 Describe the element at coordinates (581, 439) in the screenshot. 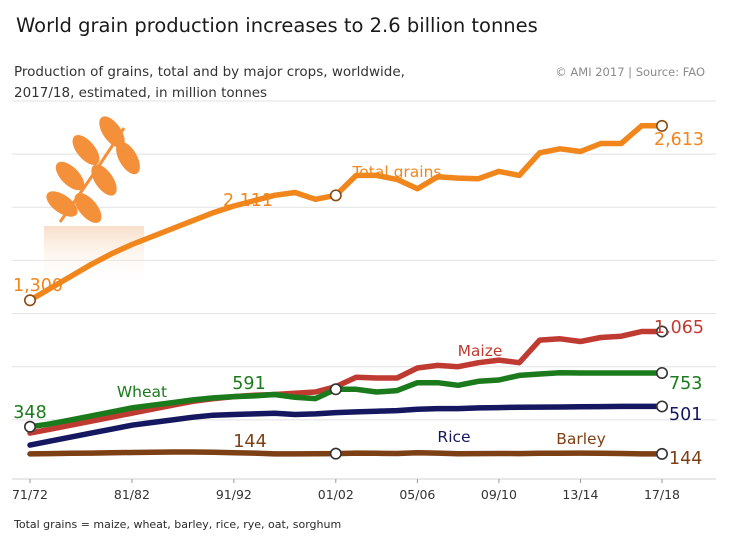

I see `series-label-barley: Barley` at that location.